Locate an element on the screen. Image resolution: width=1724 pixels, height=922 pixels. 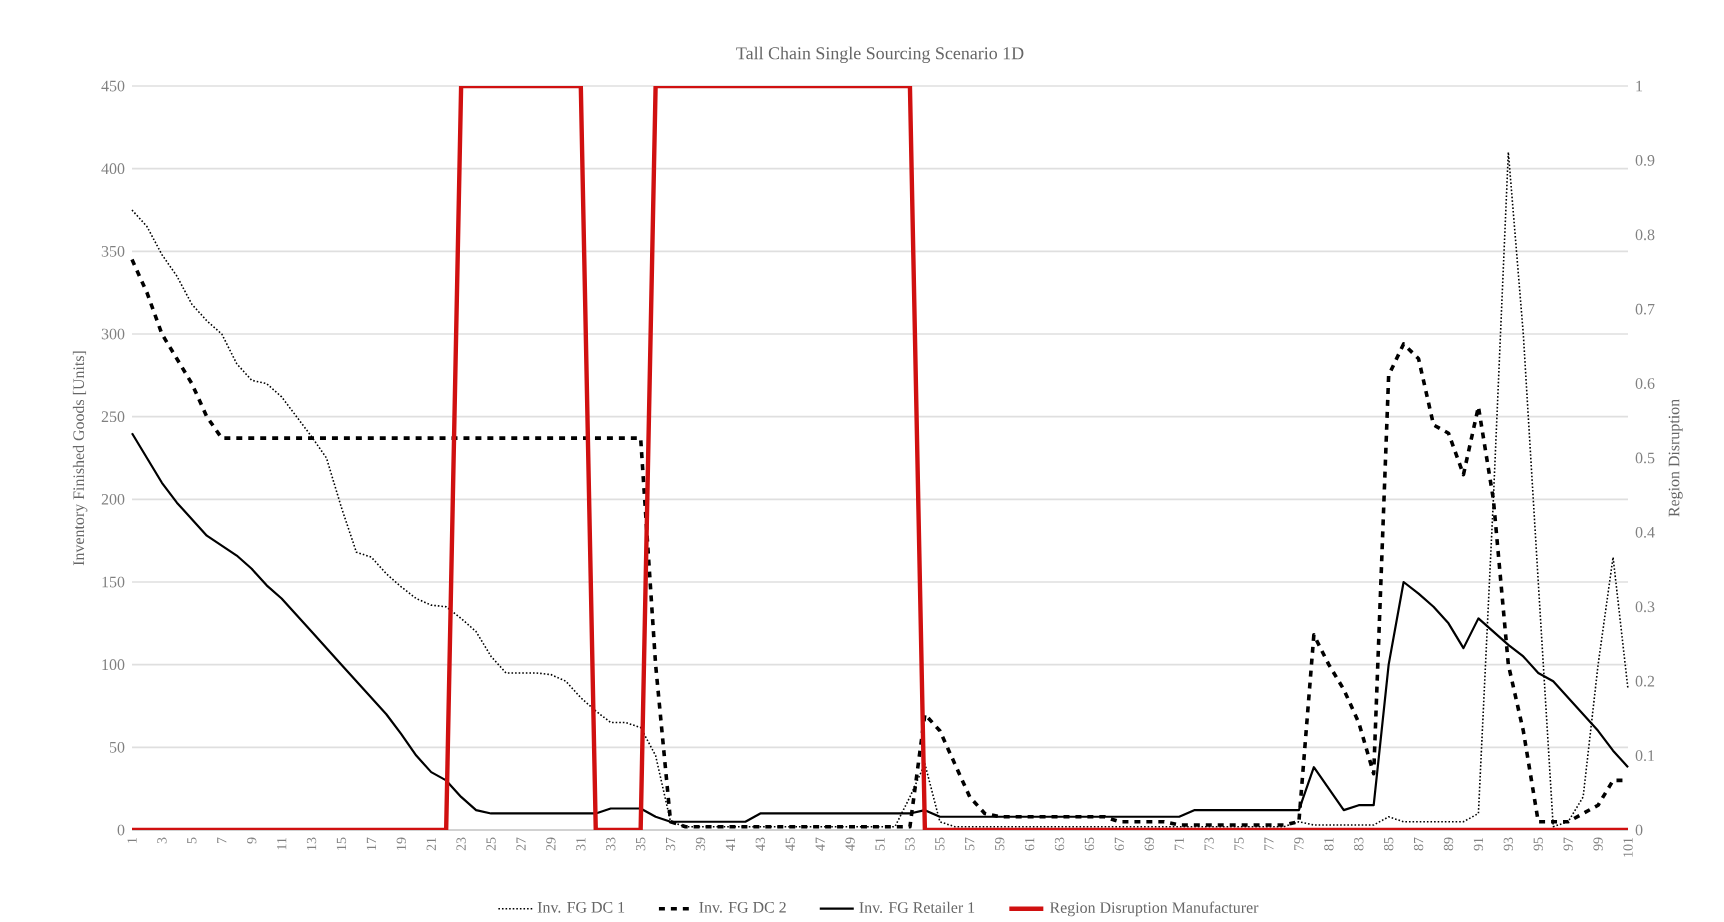
chart-title: Tall Chain Single Sourcing Scenario 1D is located at coordinates (880, 55).